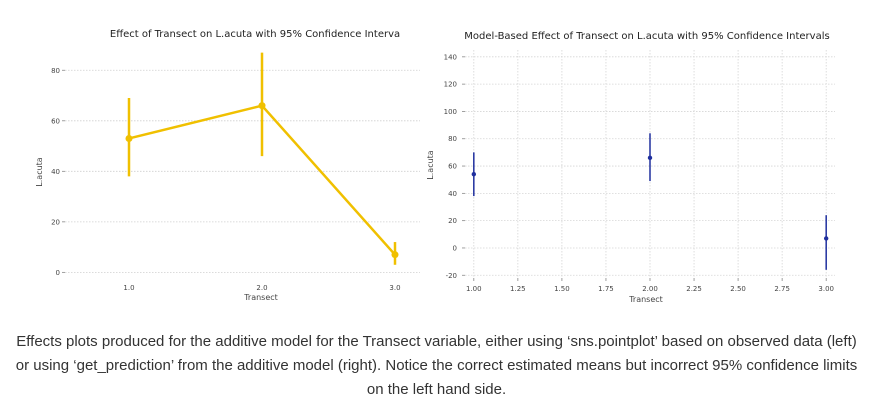 The width and height of the screenshot is (873, 405). Describe the element at coordinates (474, 289) in the screenshot. I see `right-xtick-label: 1.00` at that location.